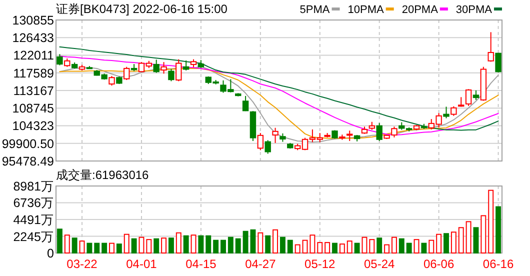  What do you see at coordinates (33, 203) in the screenshot?
I see `y-tick-label: 6736万` at bounding box center [33, 203].